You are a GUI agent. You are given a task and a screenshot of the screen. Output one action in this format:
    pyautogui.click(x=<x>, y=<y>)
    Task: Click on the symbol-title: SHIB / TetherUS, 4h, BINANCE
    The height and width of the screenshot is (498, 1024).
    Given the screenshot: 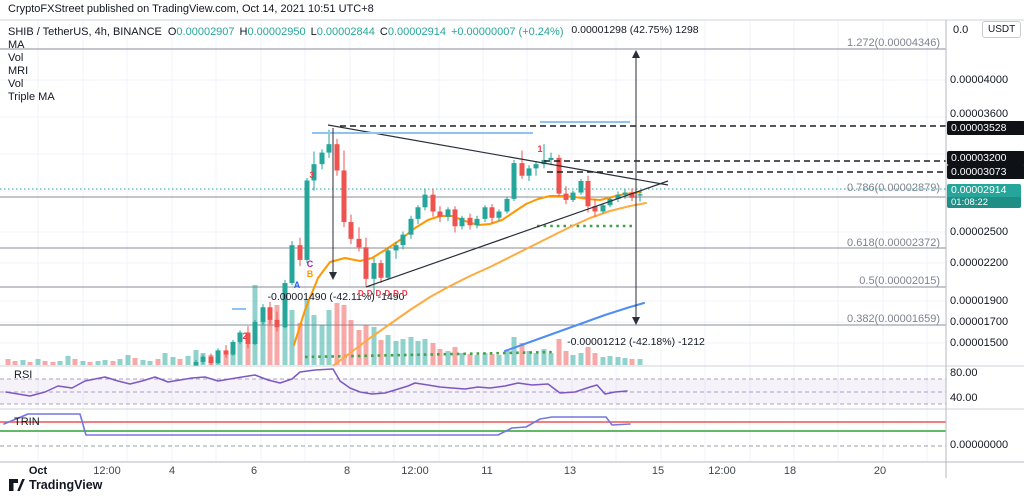 What is the action you would take?
    pyautogui.click(x=85, y=32)
    